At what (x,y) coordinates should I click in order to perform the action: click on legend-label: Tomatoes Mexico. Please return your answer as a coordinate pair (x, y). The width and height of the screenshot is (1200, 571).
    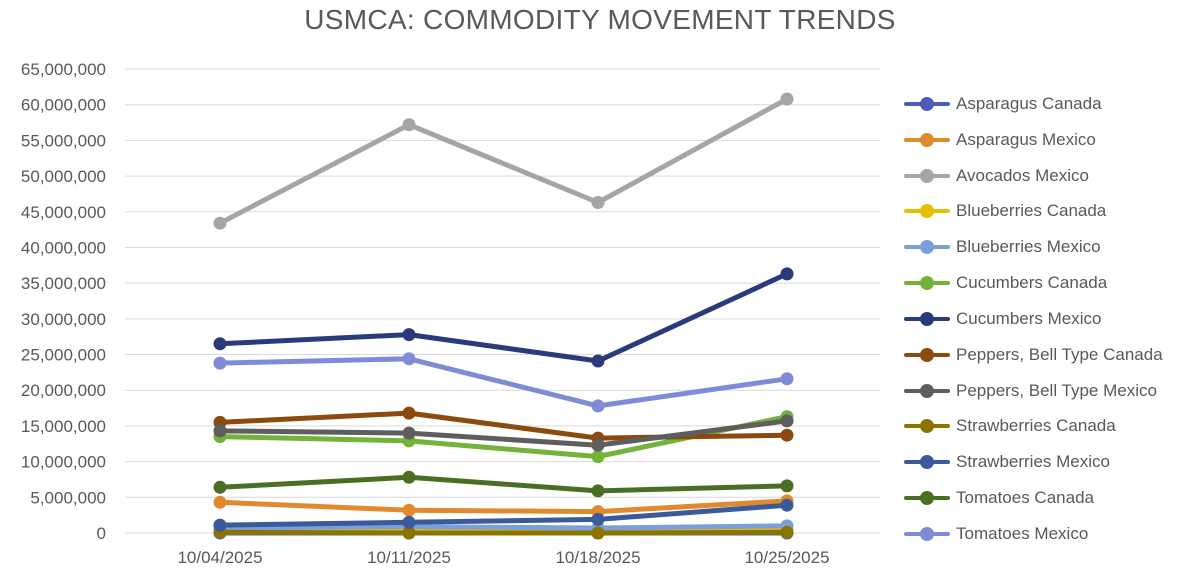
    Looking at the image, I should click on (1022, 533).